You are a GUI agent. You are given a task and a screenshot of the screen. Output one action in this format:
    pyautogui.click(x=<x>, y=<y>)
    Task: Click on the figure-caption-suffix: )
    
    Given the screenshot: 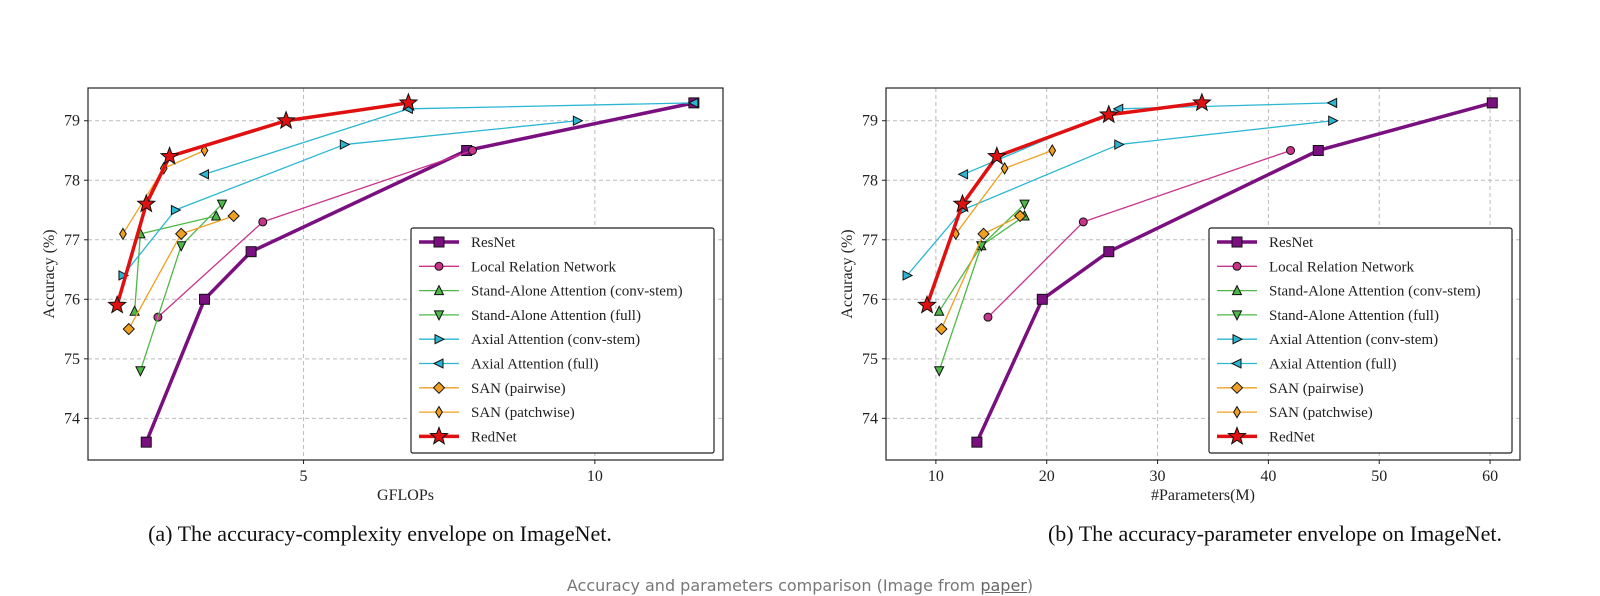 What is the action you would take?
    pyautogui.click(x=1030, y=585)
    